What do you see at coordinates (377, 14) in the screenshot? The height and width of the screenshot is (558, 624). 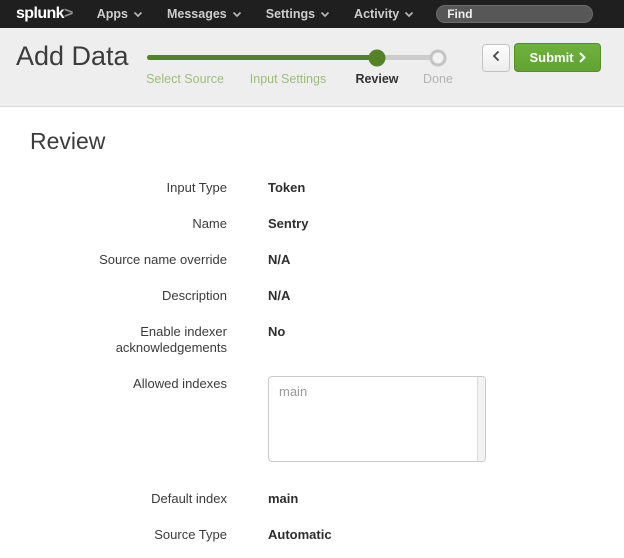 I see `nav-item-activity-label: Activity` at bounding box center [377, 14].